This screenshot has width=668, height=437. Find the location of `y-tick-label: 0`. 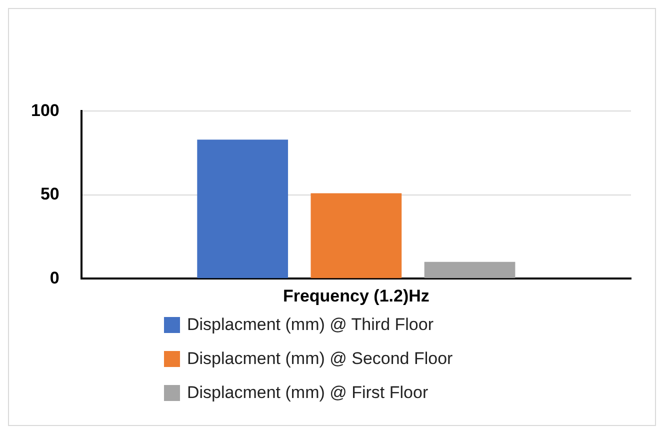

y-tick-label: 0 is located at coordinates (55, 278).